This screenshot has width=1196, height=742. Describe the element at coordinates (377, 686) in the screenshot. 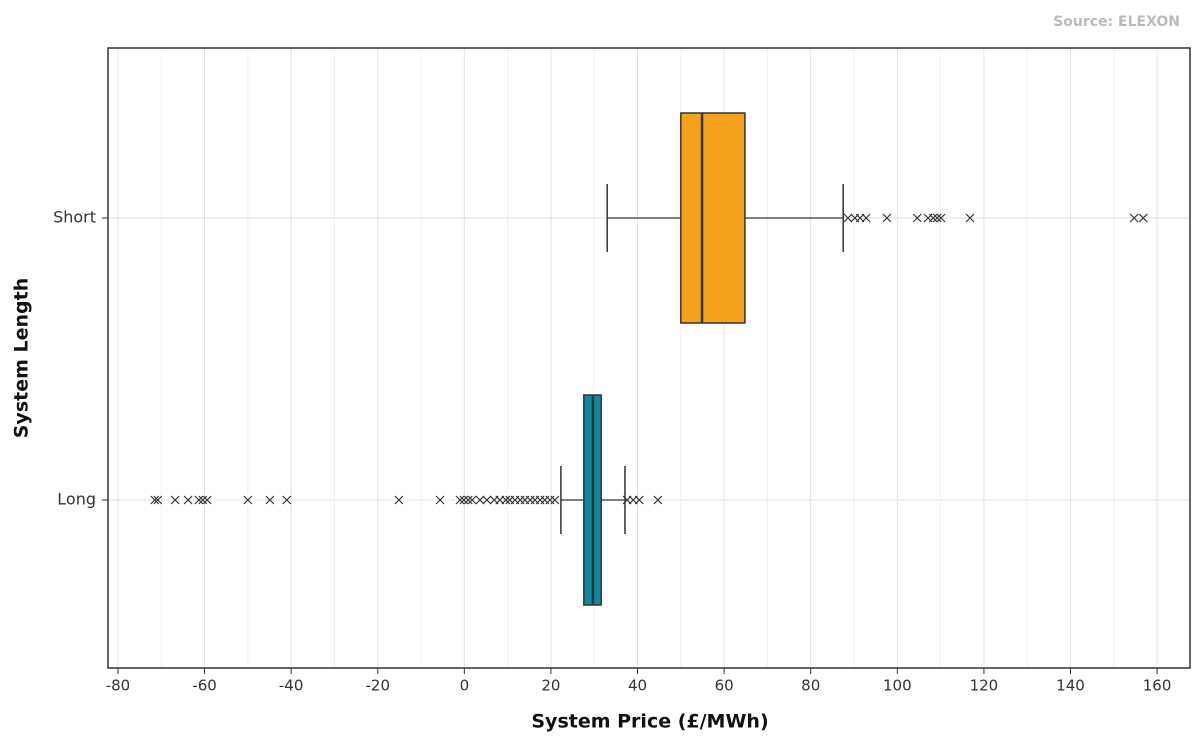

I see `x-tick-label: -20` at that location.